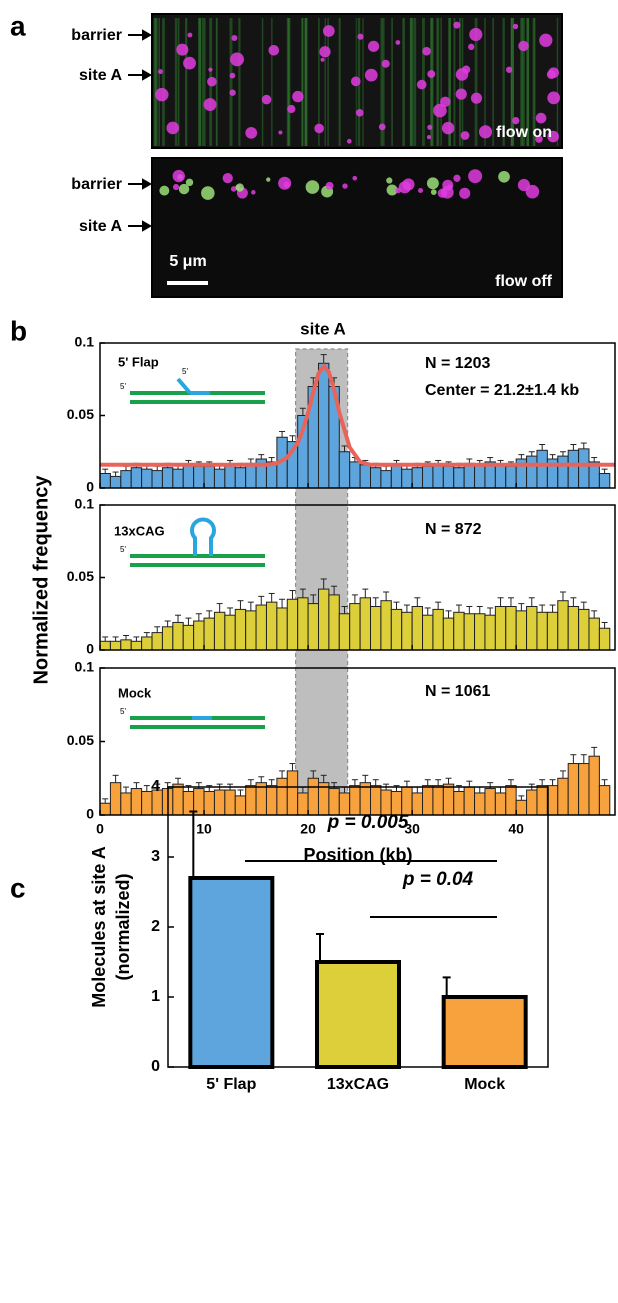 The width and height of the screenshot is (618, 1303). What do you see at coordinates (197, 553) in the screenshot?
I see `schematic` at bounding box center [197, 553].